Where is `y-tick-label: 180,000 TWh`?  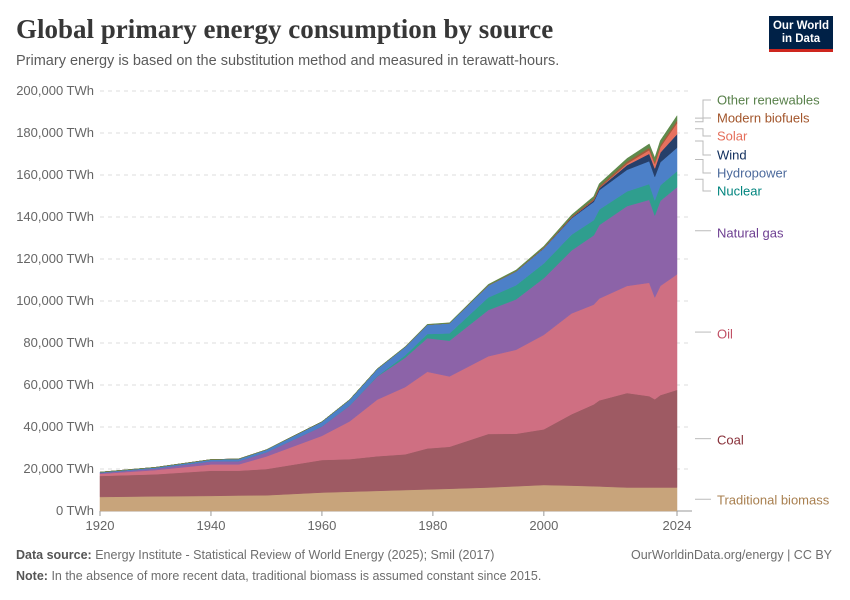
y-tick-label: 180,000 TWh is located at coordinates (55, 132).